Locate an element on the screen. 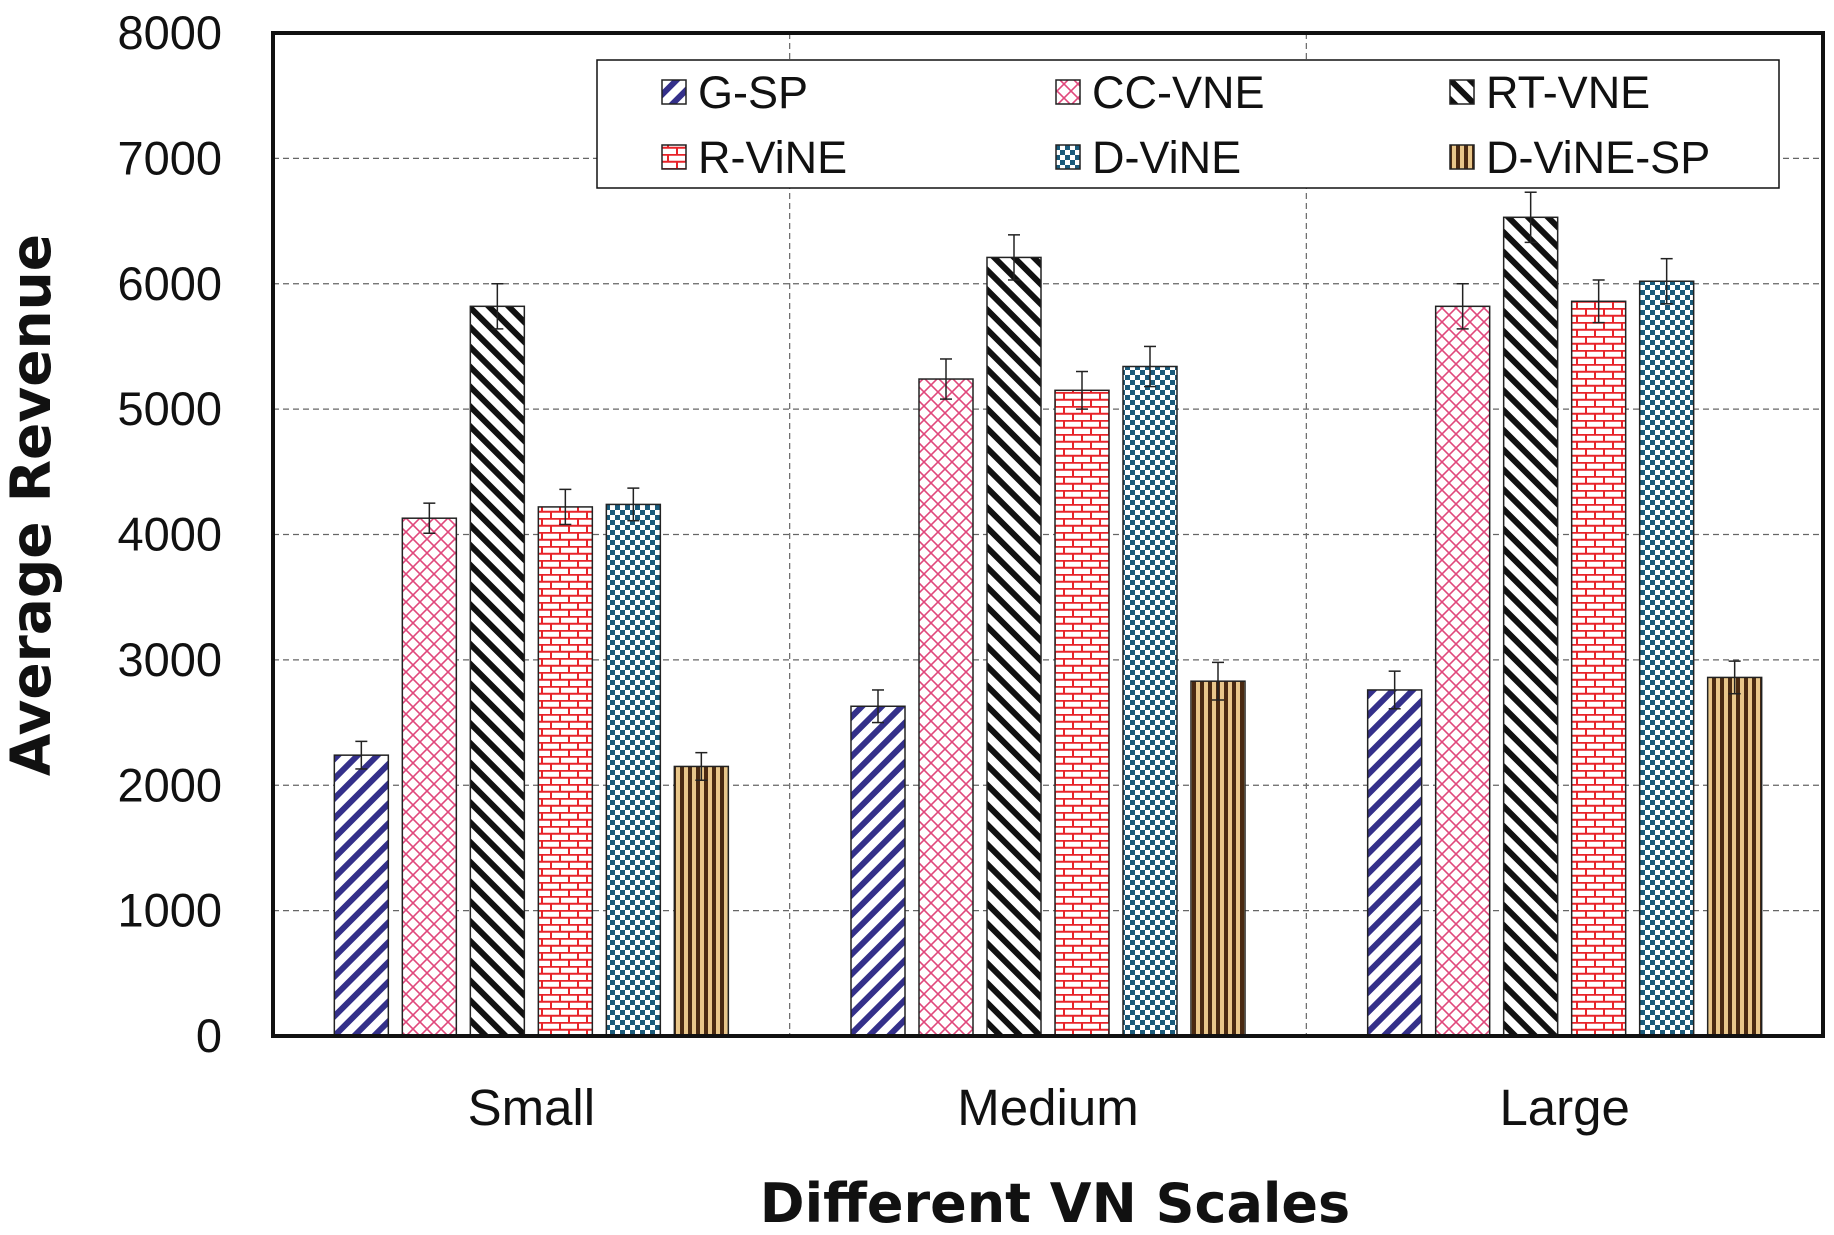  y-tick-label: 5000 is located at coordinates (169, 408).